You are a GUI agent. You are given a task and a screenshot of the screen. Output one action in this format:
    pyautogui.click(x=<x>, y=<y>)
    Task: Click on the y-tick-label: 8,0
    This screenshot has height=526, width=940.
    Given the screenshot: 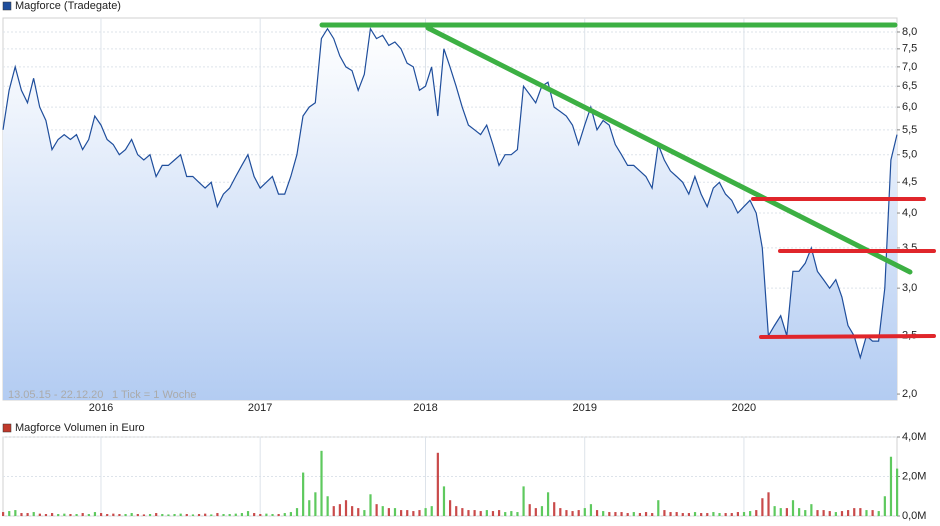 What is the action you would take?
    pyautogui.click(x=909, y=32)
    